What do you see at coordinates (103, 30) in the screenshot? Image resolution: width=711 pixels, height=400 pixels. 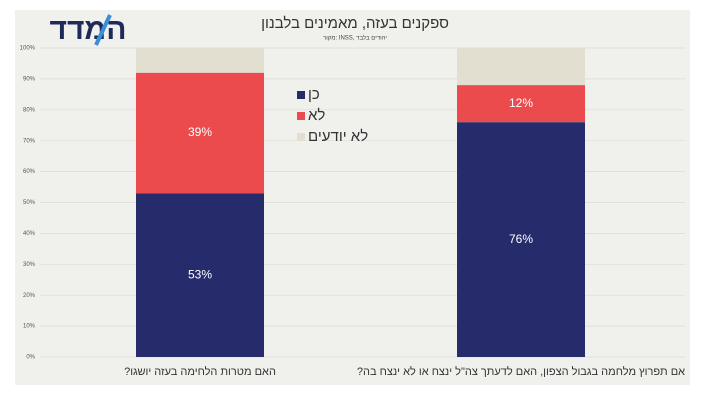 I see `logo-slash` at bounding box center [103, 30].